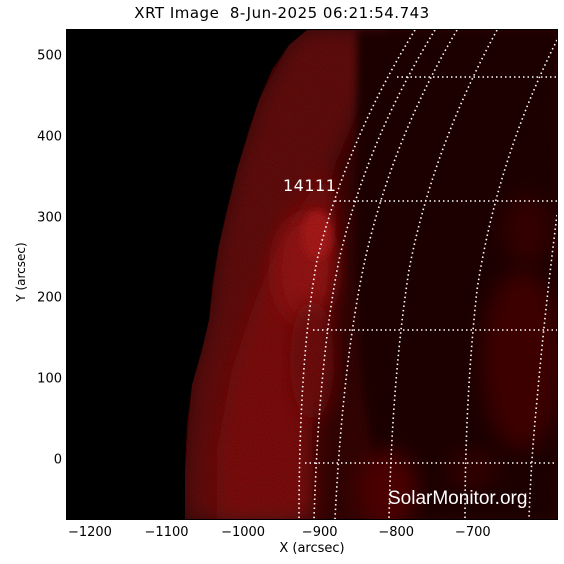 Image resolution: width=564 pixels, height=564 pixels. Describe the element at coordinates (310, 185) in the screenshot. I see `active-region-label: 14111` at that location.